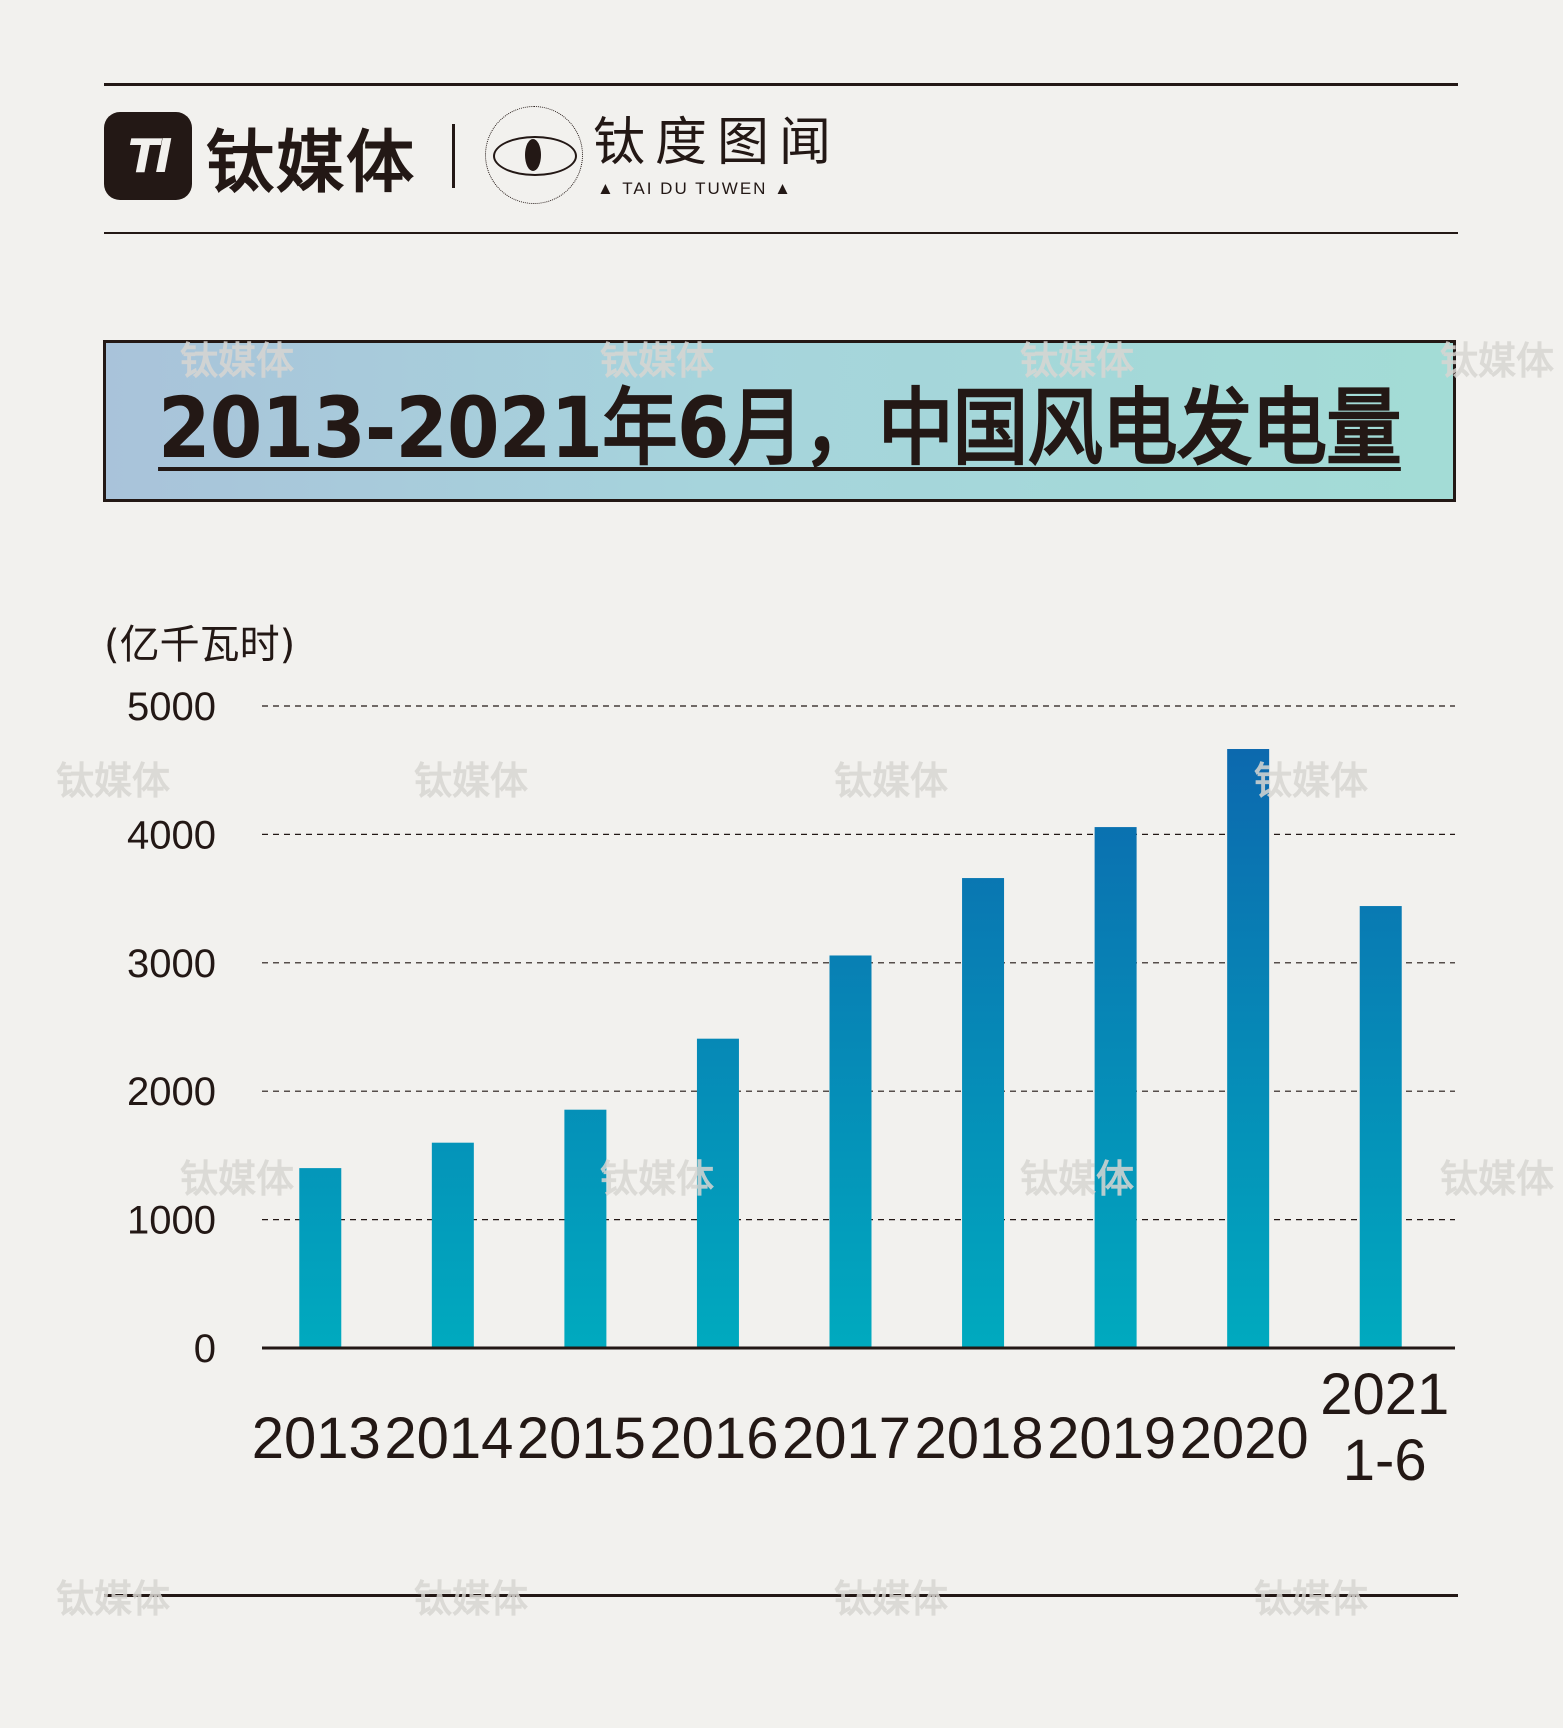  What do you see at coordinates (695, 188) in the screenshot?
I see `sub-brand-en: ▲ TAI DU TUWEN ▲` at bounding box center [695, 188].